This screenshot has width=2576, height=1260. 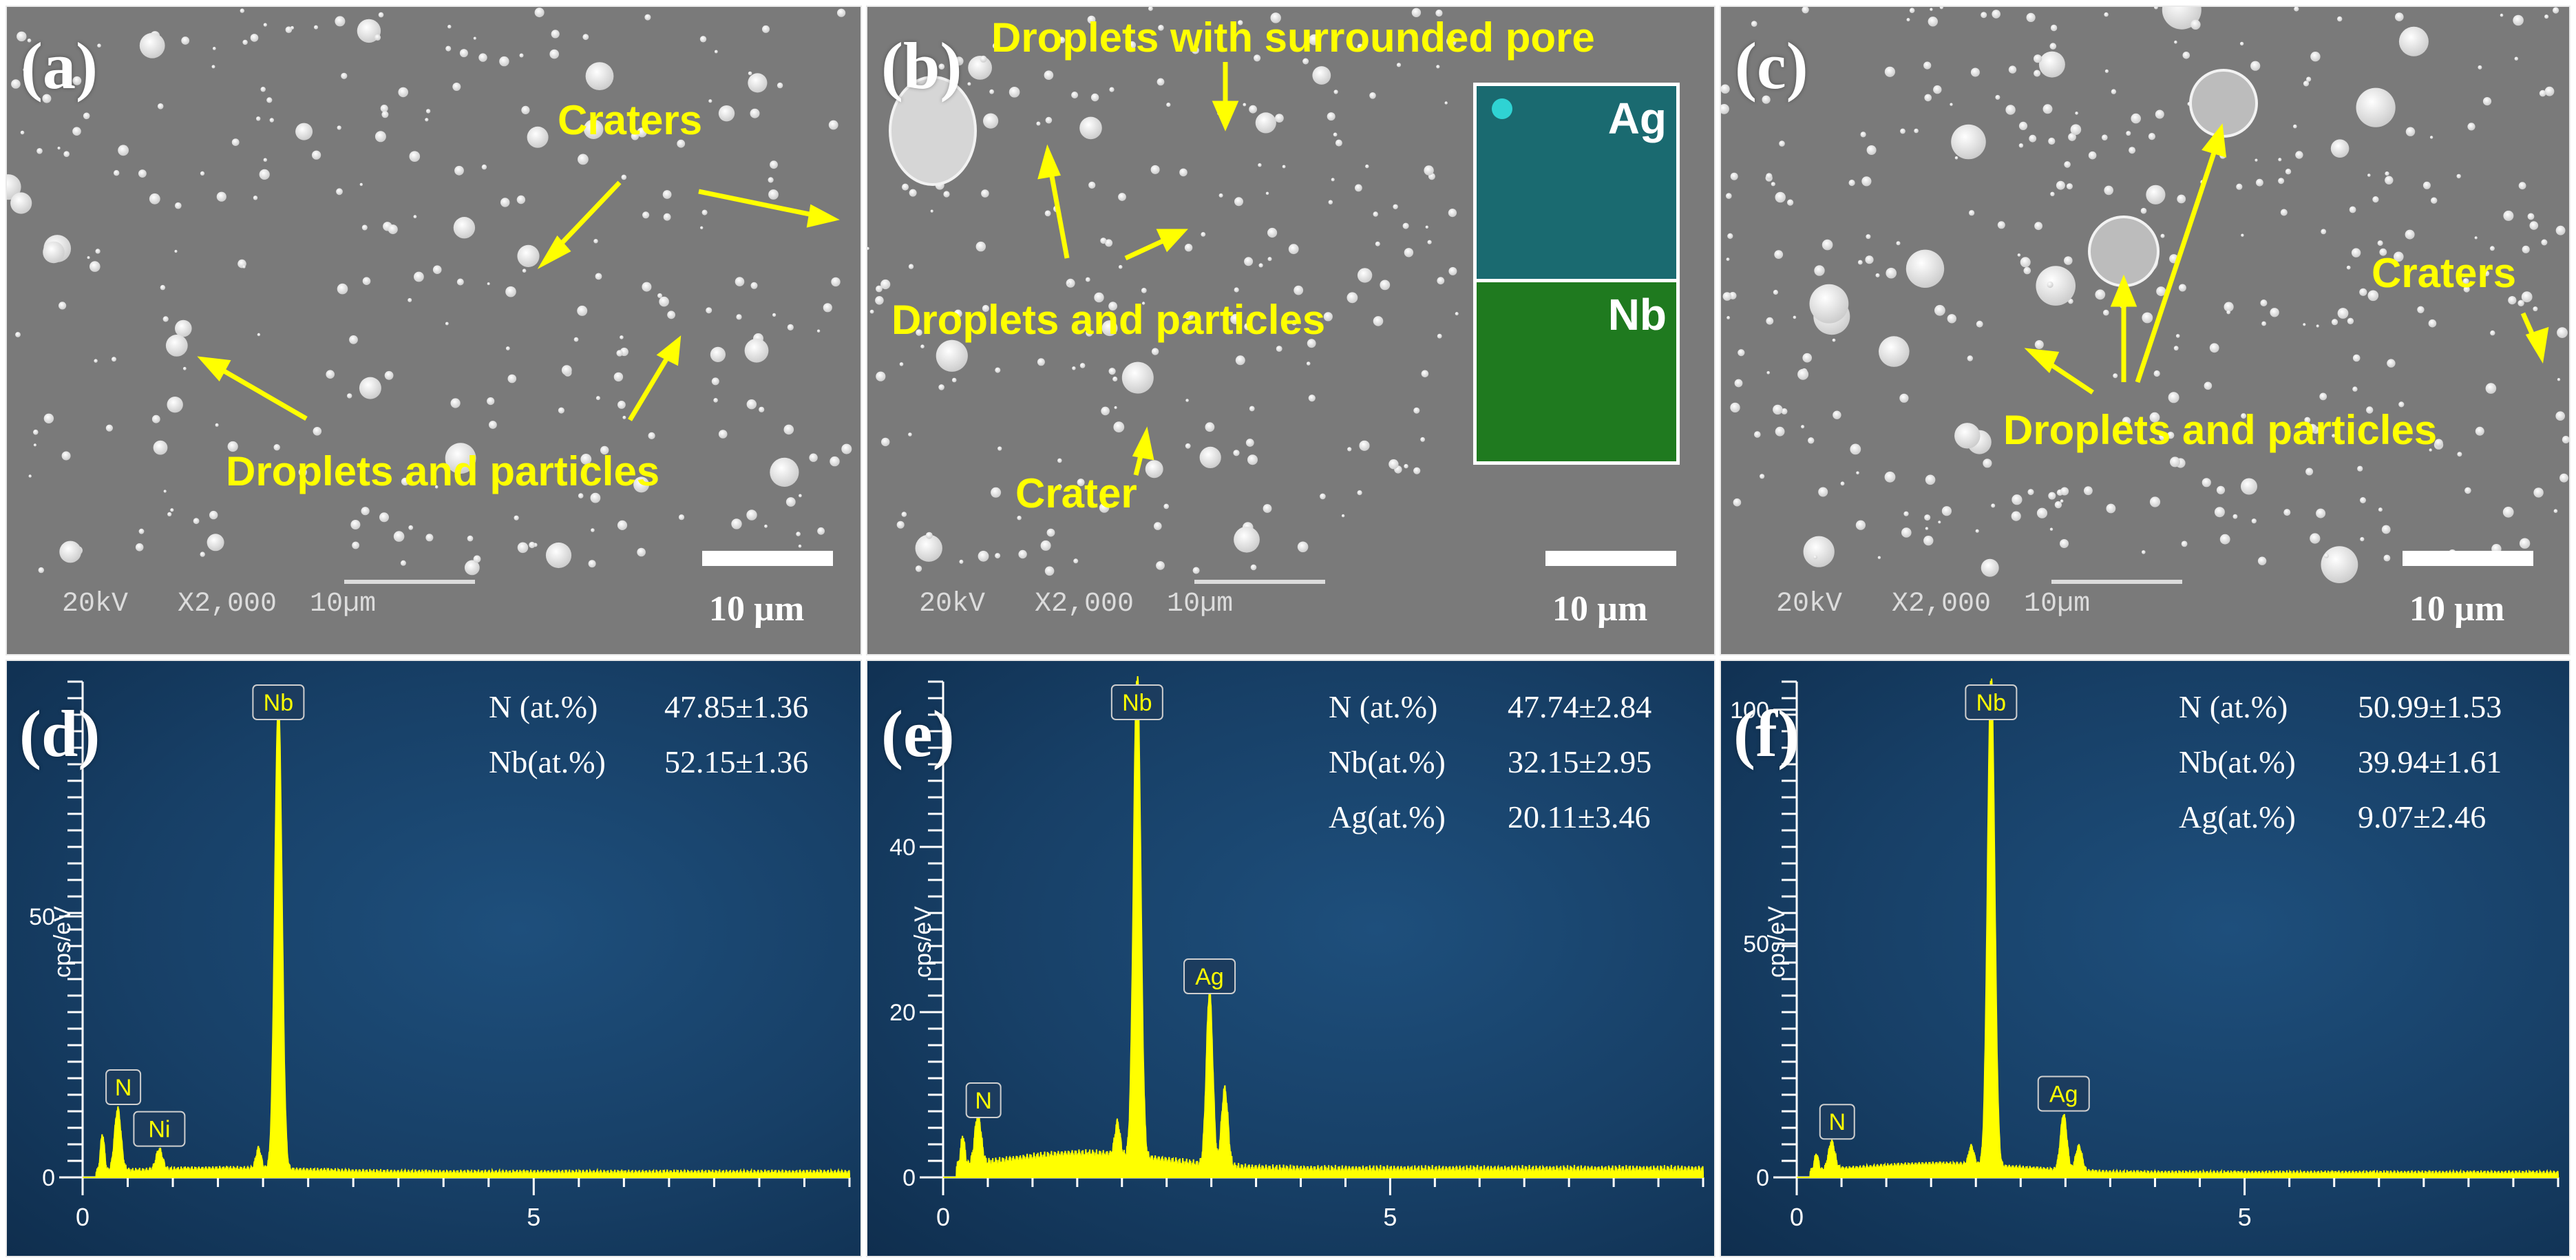 I want to click on inset-nb-label: Nb, so click(x=1637, y=314).